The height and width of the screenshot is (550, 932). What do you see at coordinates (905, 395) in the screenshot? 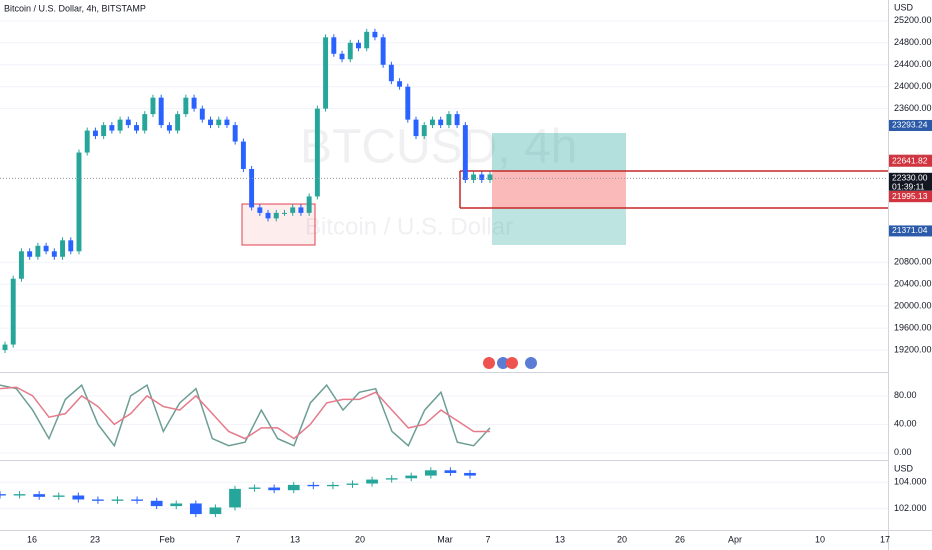
I see `y-tick-label: 80.00` at bounding box center [905, 395].